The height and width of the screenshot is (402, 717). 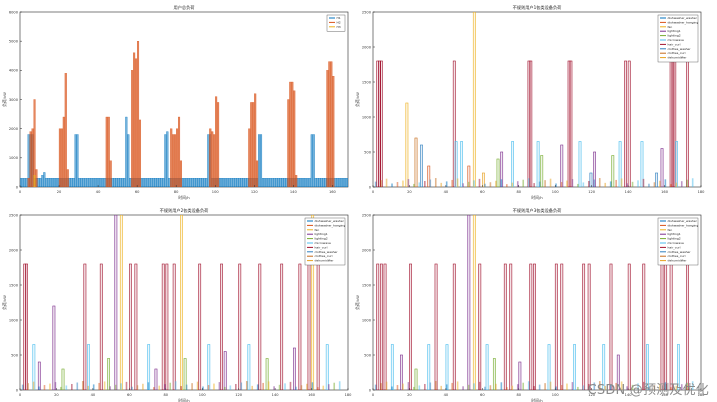 What do you see at coordinates (333, 192) in the screenshot?
I see `x-tick-label: 160` at bounding box center [333, 192].